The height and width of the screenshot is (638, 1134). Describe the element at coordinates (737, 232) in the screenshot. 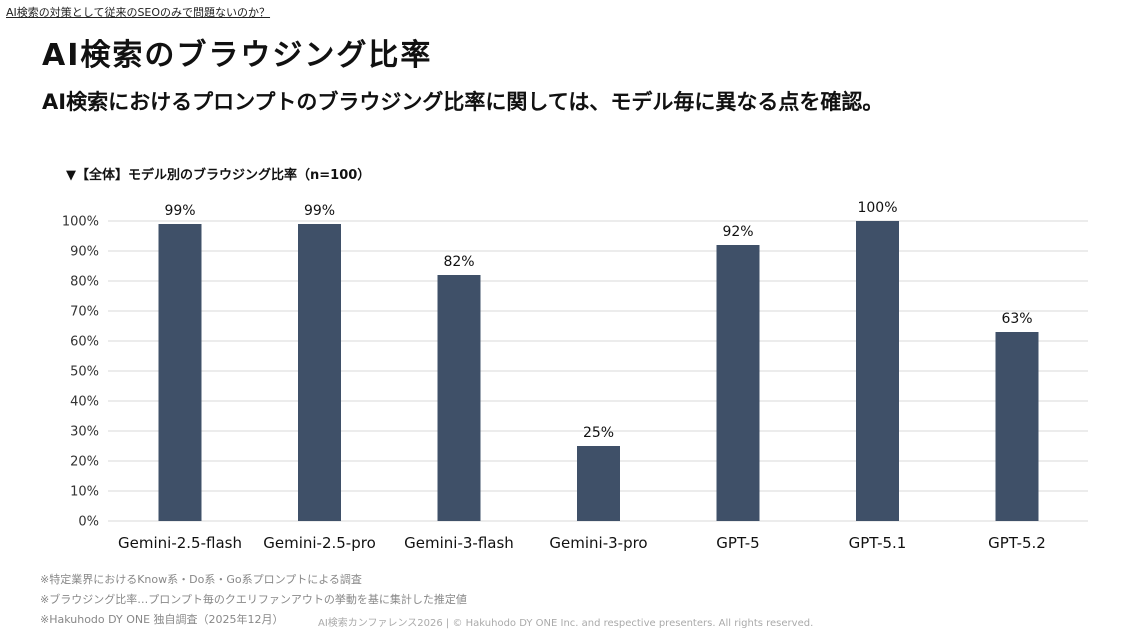

I see `data-label: 92%` at that location.